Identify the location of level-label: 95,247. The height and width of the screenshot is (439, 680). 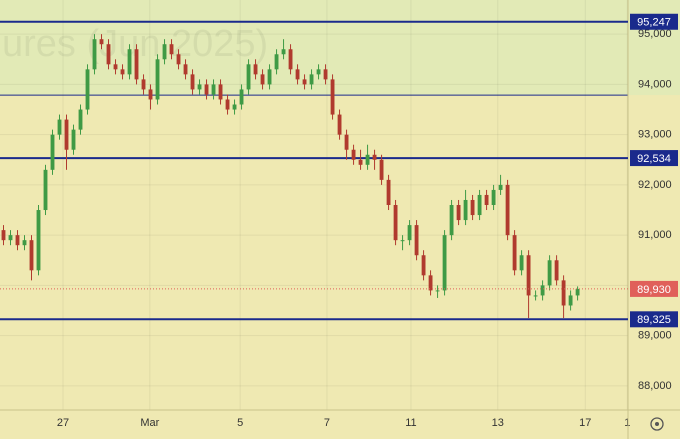
(654, 23).